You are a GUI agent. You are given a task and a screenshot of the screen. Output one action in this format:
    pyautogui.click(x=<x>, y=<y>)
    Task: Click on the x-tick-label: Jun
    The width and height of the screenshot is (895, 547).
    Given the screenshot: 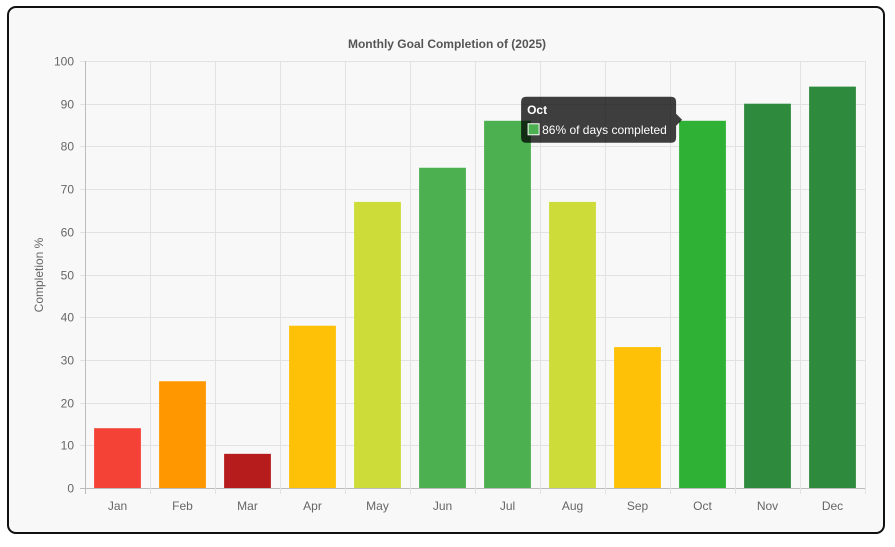 What is the action you would take?
    pyautogui.click(x=442, y=506)
    